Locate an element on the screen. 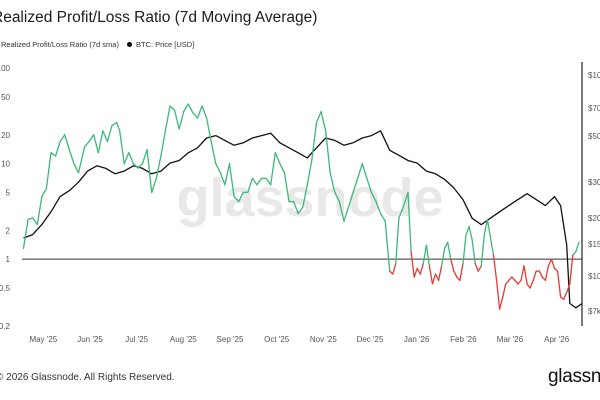 The image size is (600, 400). glassnode-logo: glassnode is located at coordinates (574, 376).